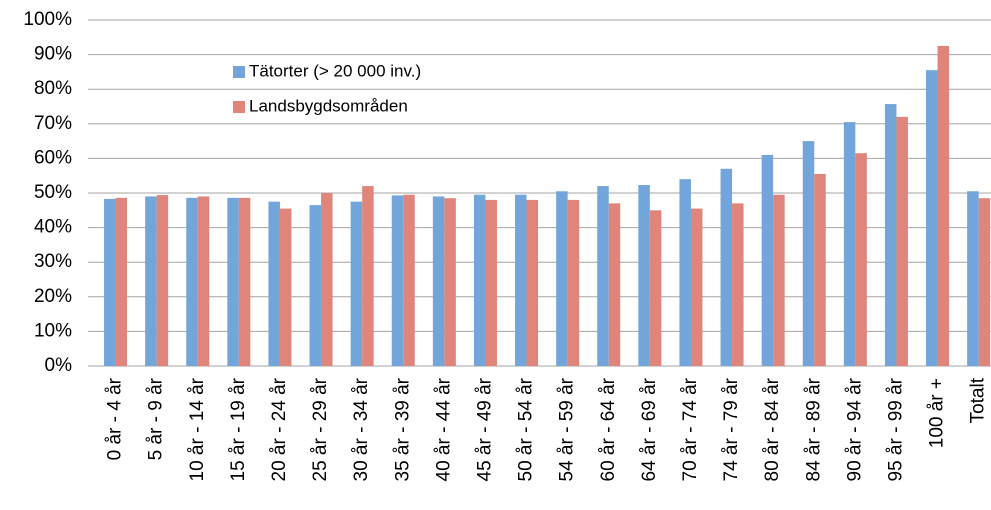 The width and height of the screenshot is (991, 510). Describe the element at coordinates (567, 429) in the screenshot. I see `x-tick-label: 54 år - 59 år` at that location.